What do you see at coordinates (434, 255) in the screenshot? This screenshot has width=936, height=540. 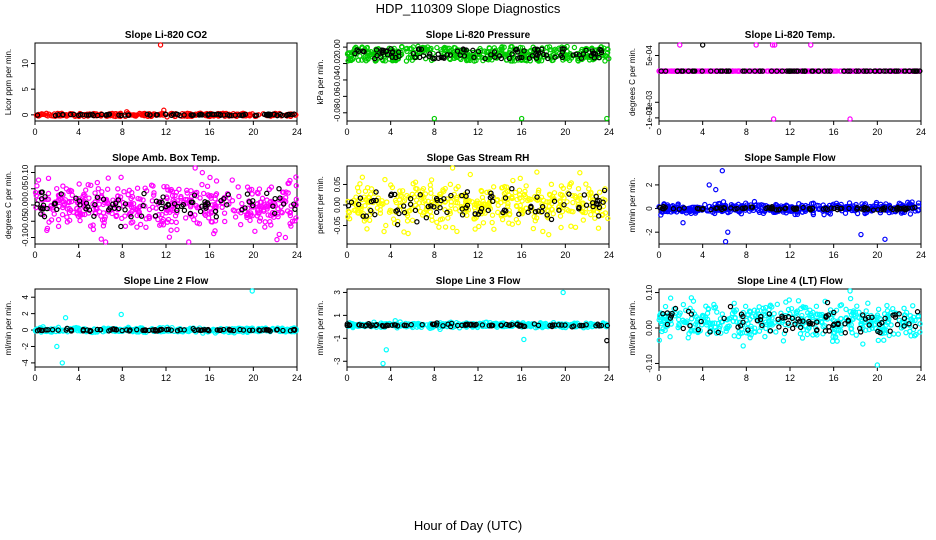 I see `x-tick-label: 8` at bounding box center [434, 255].